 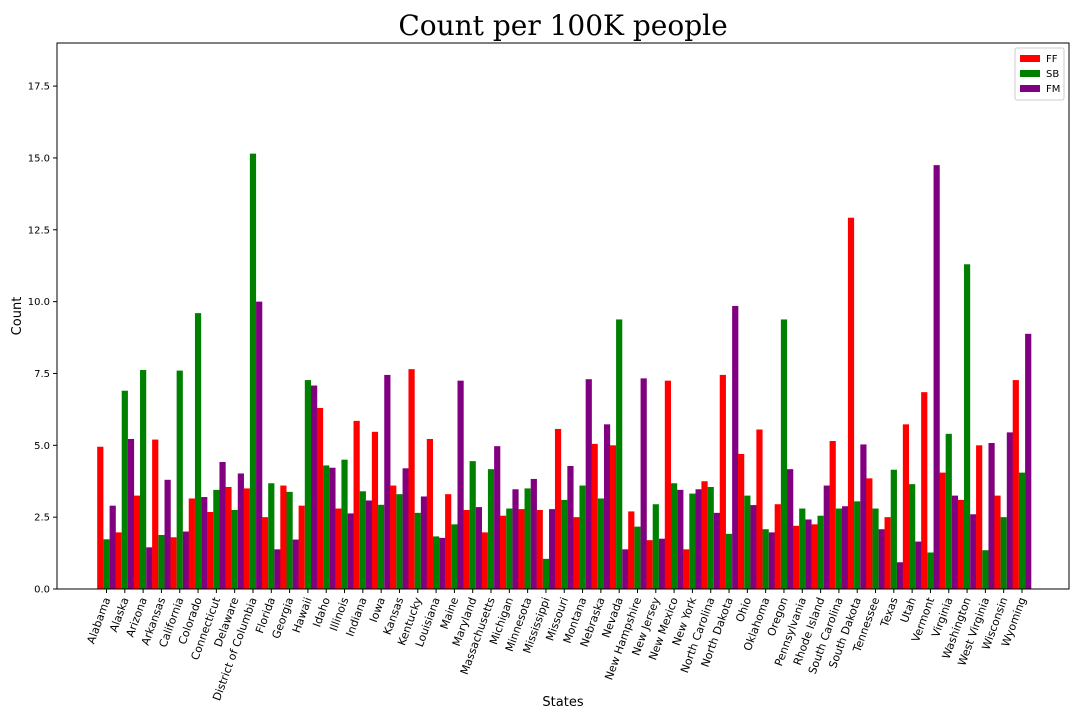 What do you see at coordinates (1053, 89) in the screenshot?
I see `legend-label-fm: FM` at bounding box center [1053, 89].